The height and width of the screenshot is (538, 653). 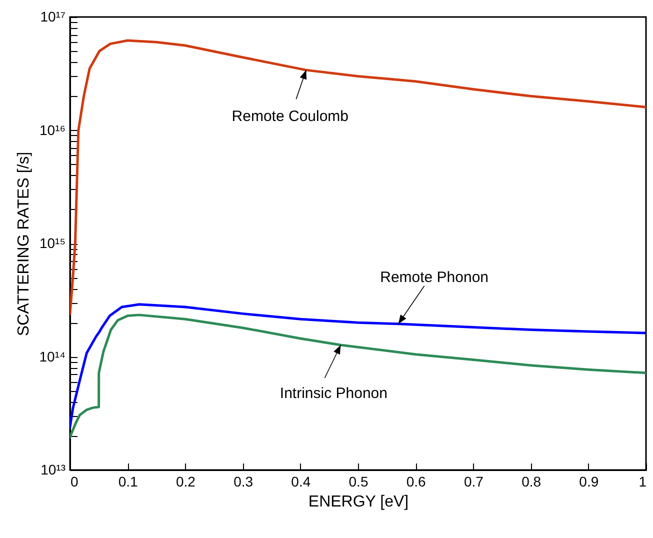 What do you see at coordinates (186, 482) in the screenshot?
I see `x-tick-label: 0.2` at bounding box center [186, 482].